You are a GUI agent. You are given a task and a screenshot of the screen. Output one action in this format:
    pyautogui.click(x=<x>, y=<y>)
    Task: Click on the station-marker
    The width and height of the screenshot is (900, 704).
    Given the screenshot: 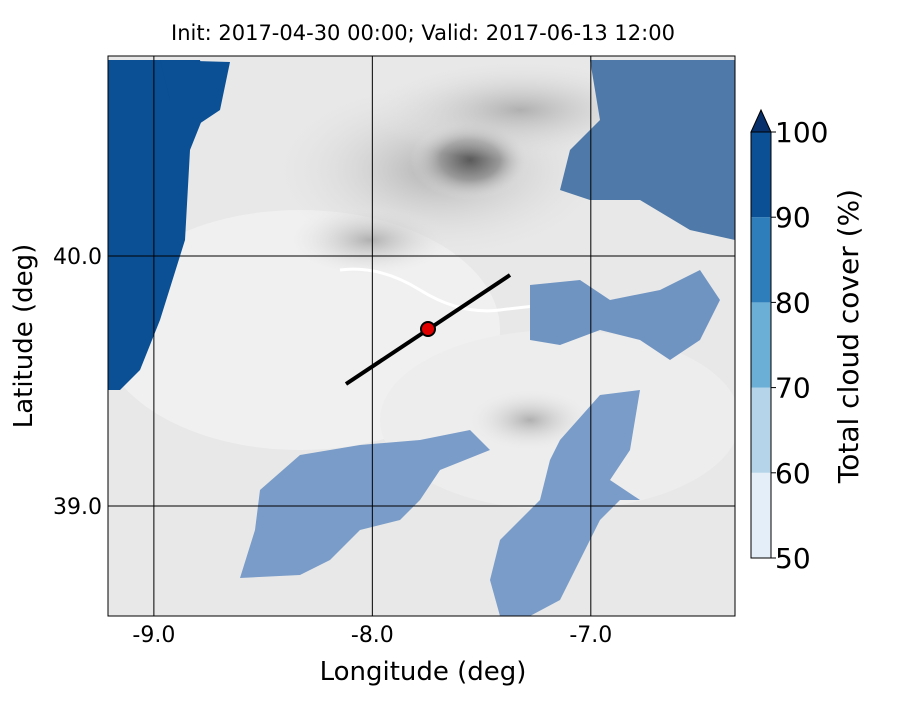 What is the action you would take?
    pyautogui.click(x=428, y=329)
    